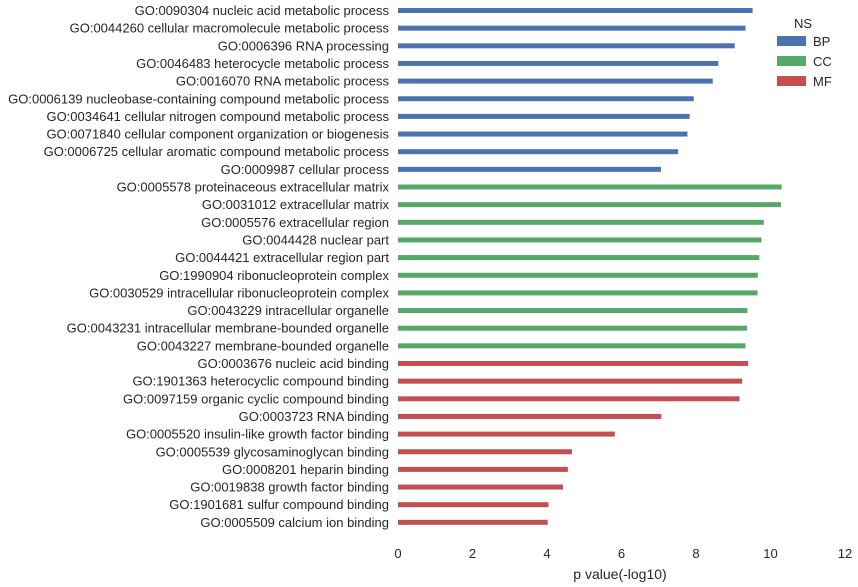  What do you see at coordinates (695, 553) in the screenshot?
I see `x-tick-label: 8` at bounding box center [695, 553].